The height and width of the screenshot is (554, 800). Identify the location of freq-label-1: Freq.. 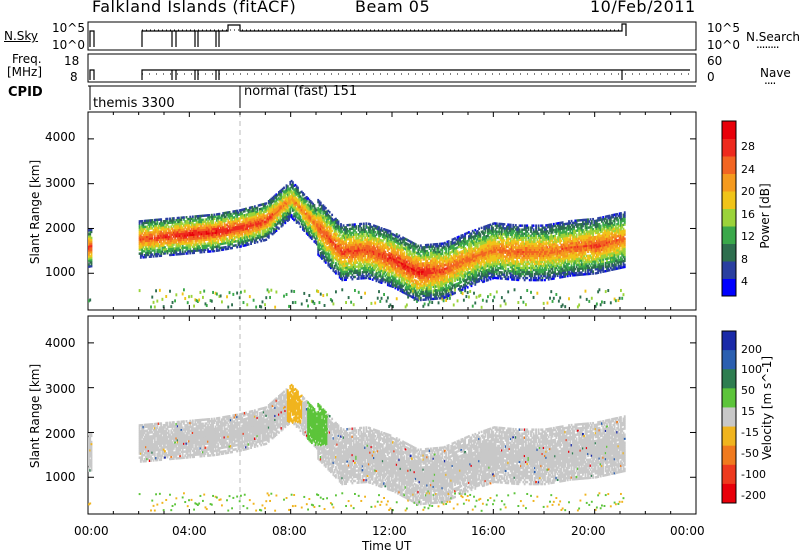
(27, 59).